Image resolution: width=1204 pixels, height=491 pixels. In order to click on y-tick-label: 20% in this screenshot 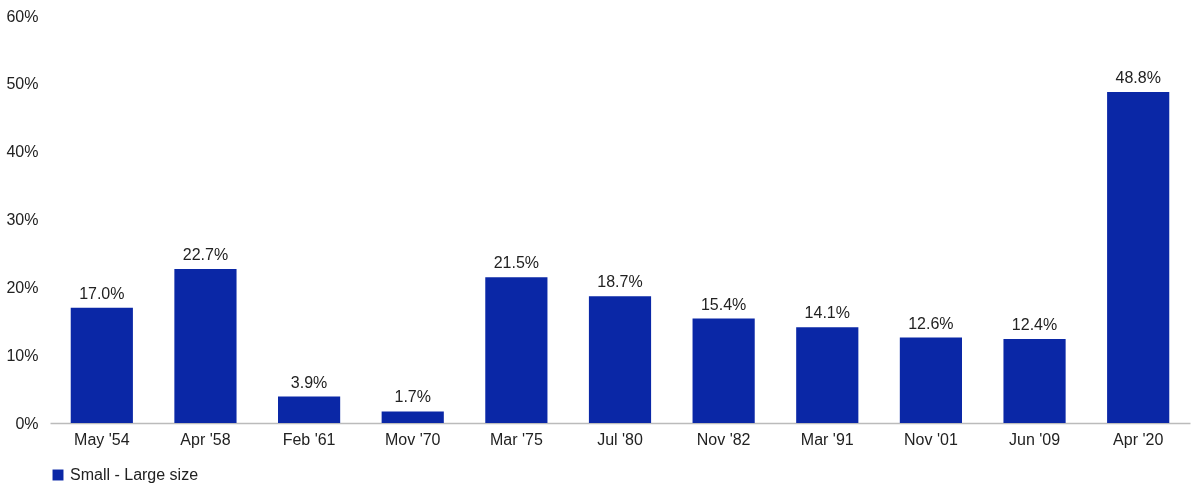, I will do `click(22, 287)`.